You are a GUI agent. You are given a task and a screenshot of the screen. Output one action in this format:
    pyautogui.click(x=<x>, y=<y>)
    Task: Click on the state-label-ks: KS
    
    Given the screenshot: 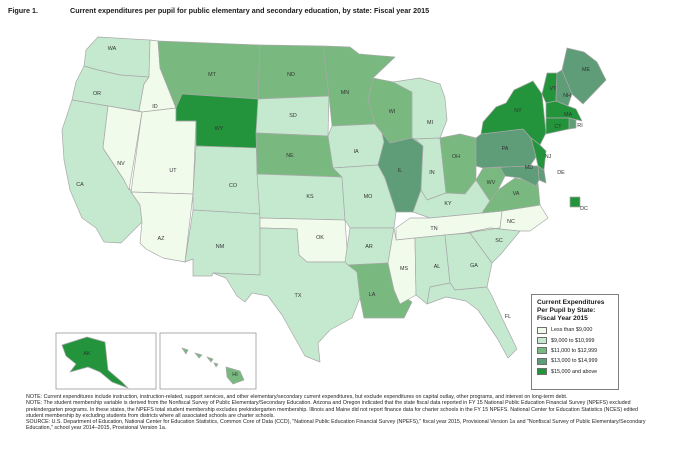 What is the action you would take?
    pyautogui.click(x=310, y=197)
    